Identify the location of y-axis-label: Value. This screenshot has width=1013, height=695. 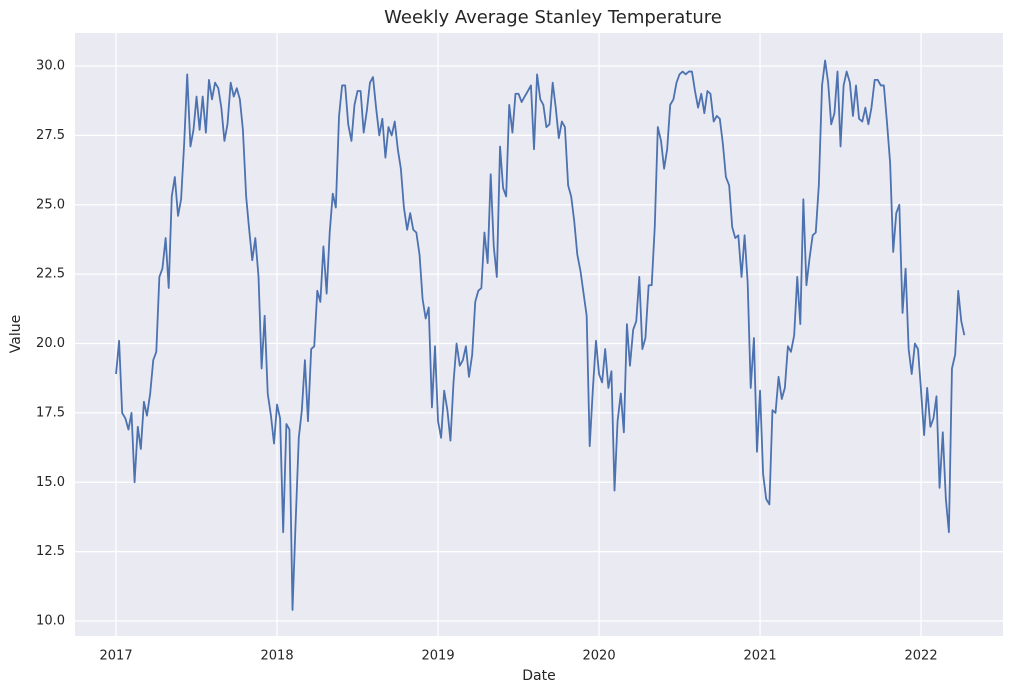
(16, 334).